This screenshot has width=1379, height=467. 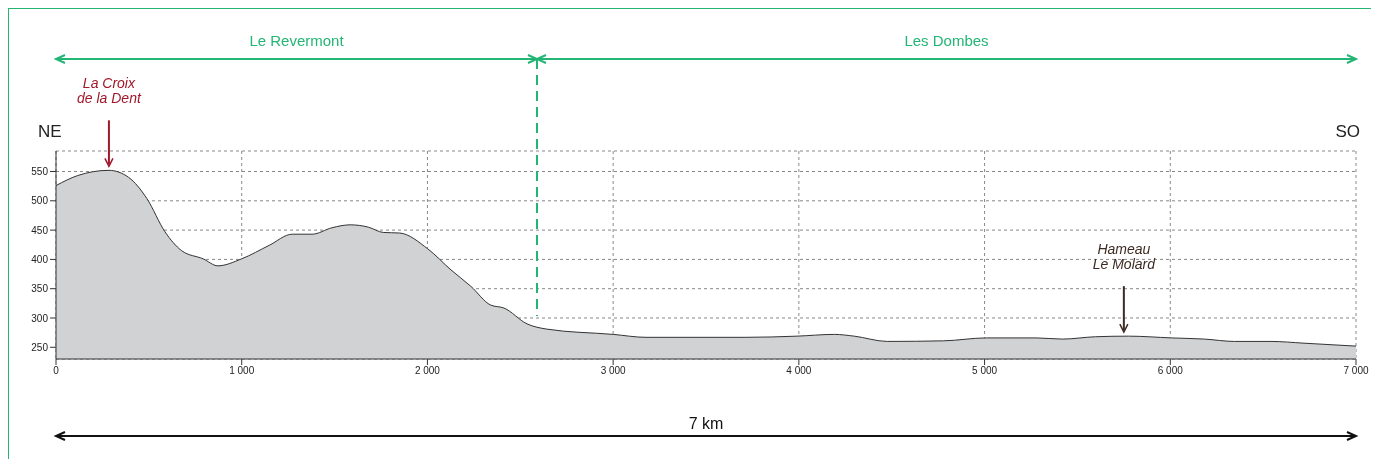 I want to click on x-tick-label: 7 000, so click(x=1356, y=371).